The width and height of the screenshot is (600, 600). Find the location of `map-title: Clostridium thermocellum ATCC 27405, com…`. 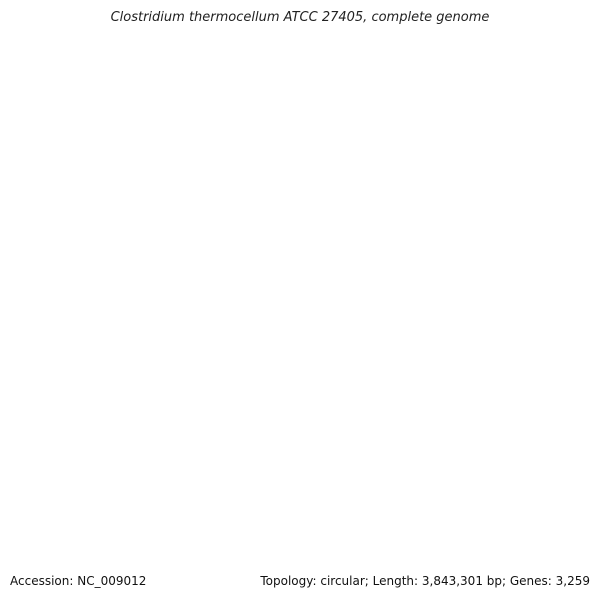

map-title: Clostridium thermocellum ATCC 27405, com… is located at coordinates (300, 17).